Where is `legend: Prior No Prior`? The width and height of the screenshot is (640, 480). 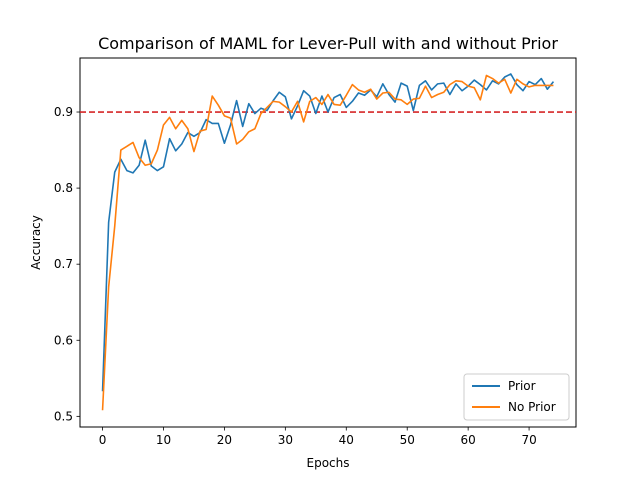
legend: Prior No Prior is located at coordinates (516, 397).